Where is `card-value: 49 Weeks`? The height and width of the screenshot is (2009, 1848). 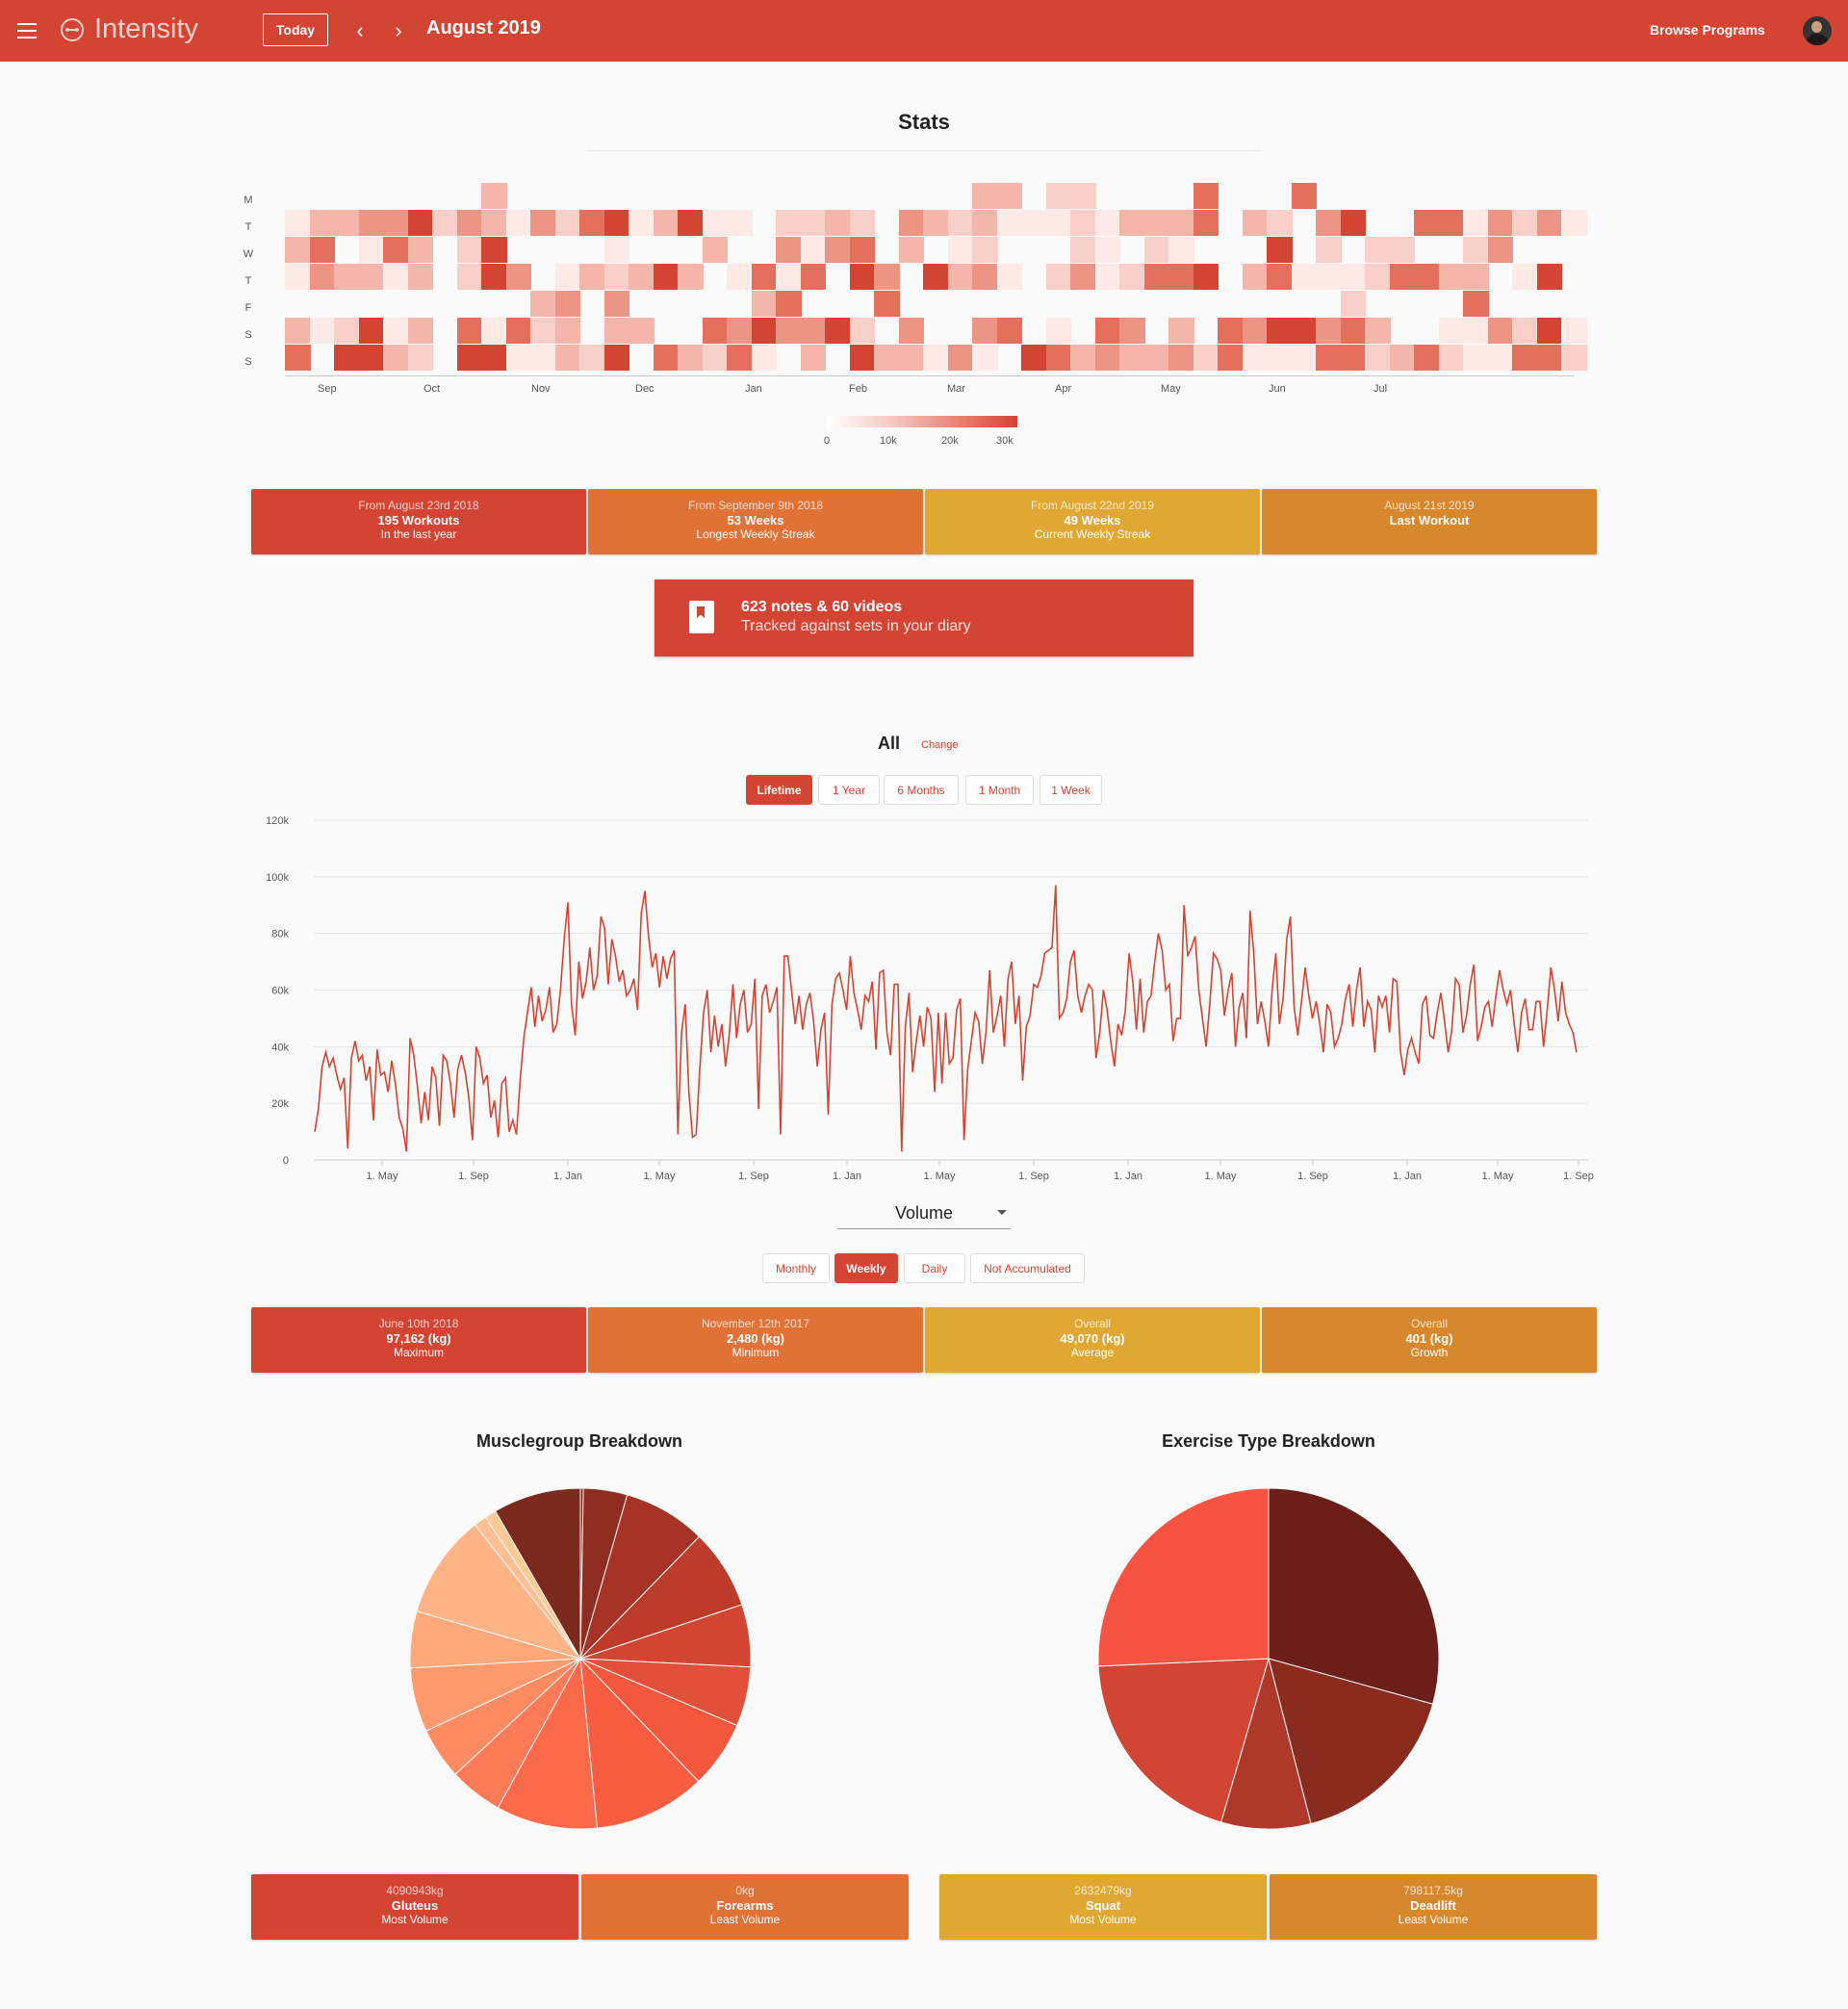 card-value: 49 Weeks is located at coordinates (1092, 520).